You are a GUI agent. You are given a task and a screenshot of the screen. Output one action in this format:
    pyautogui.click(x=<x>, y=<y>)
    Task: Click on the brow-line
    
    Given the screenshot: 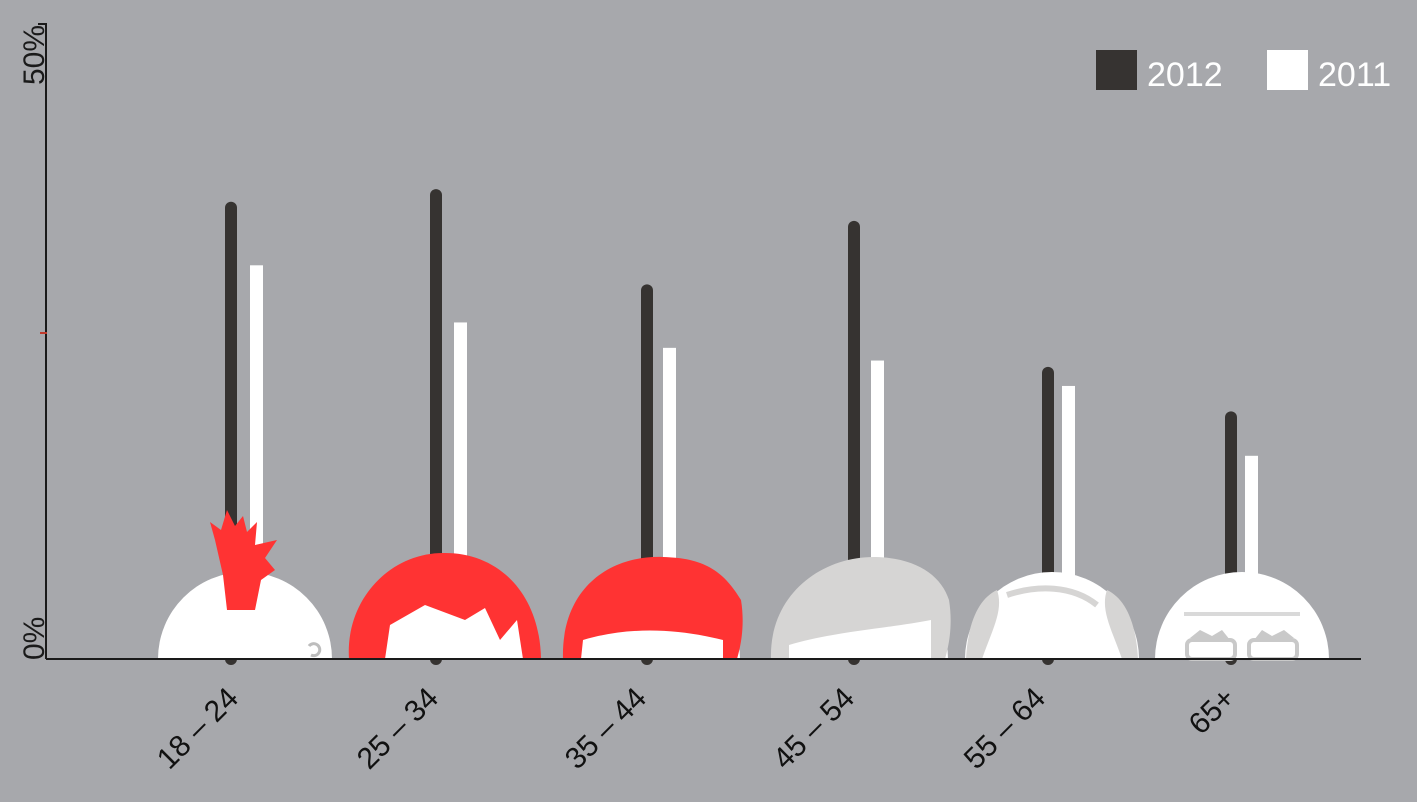 What is the action you would take?
    pyautogui.click(x=1242, y=614)
    